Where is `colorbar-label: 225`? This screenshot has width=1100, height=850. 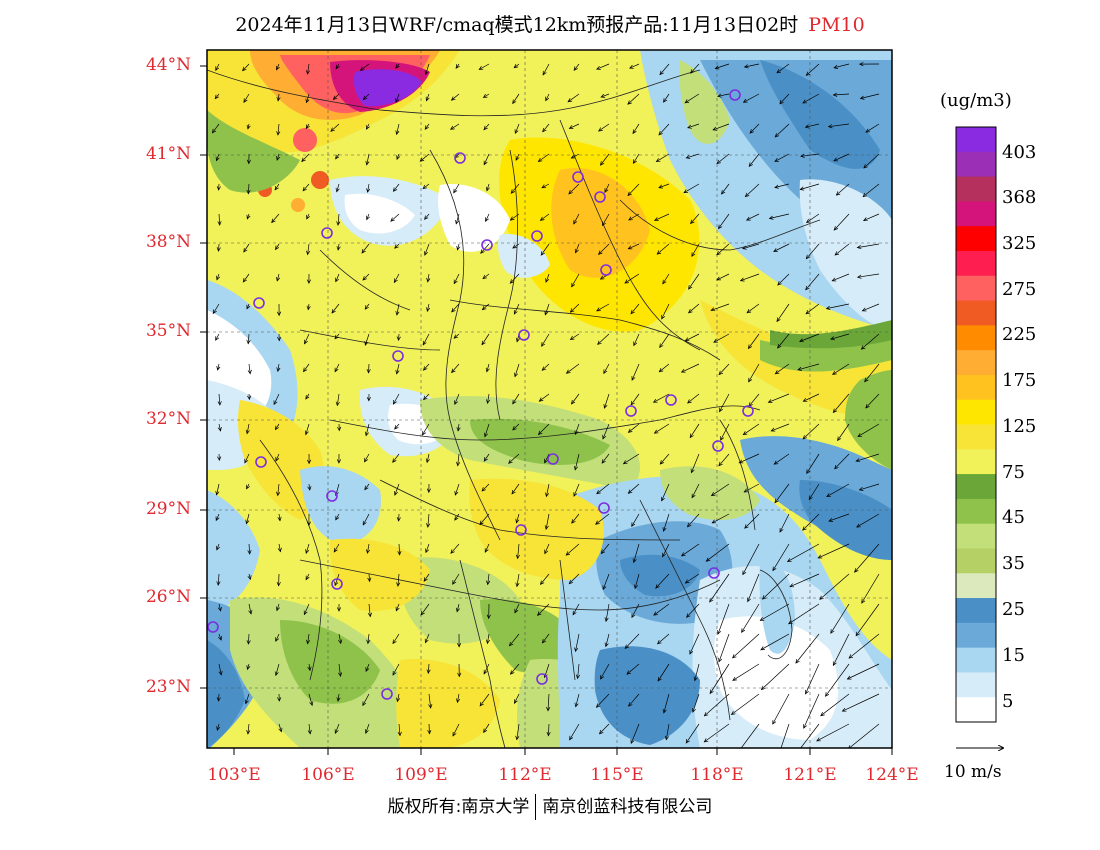 colorbar-label: 225 is located at coordinates (1019, 334).